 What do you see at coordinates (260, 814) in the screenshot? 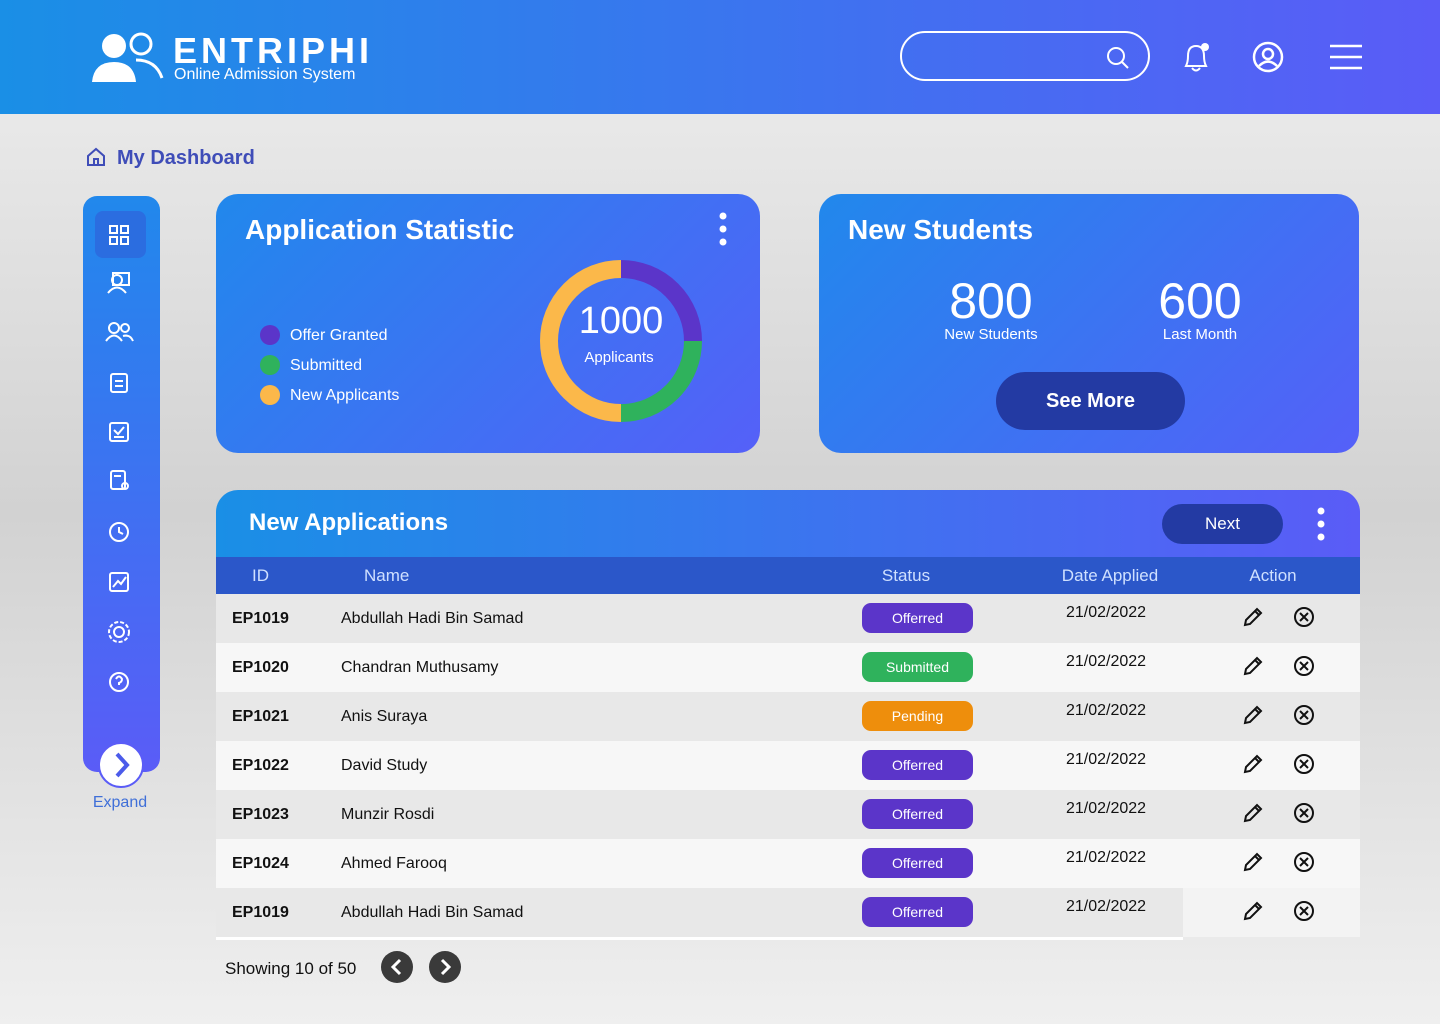
I see `cell-id: EP1023` at bounding box center [260, 814].